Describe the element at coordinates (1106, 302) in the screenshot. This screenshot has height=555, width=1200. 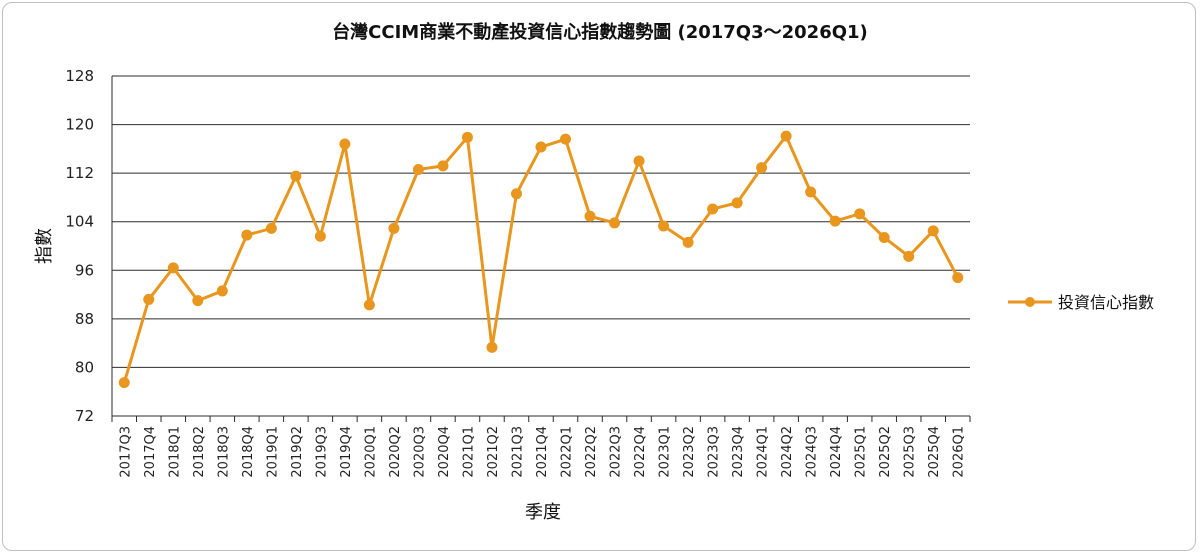
I see `legend-entry-label: 投資信心指數` at that location.